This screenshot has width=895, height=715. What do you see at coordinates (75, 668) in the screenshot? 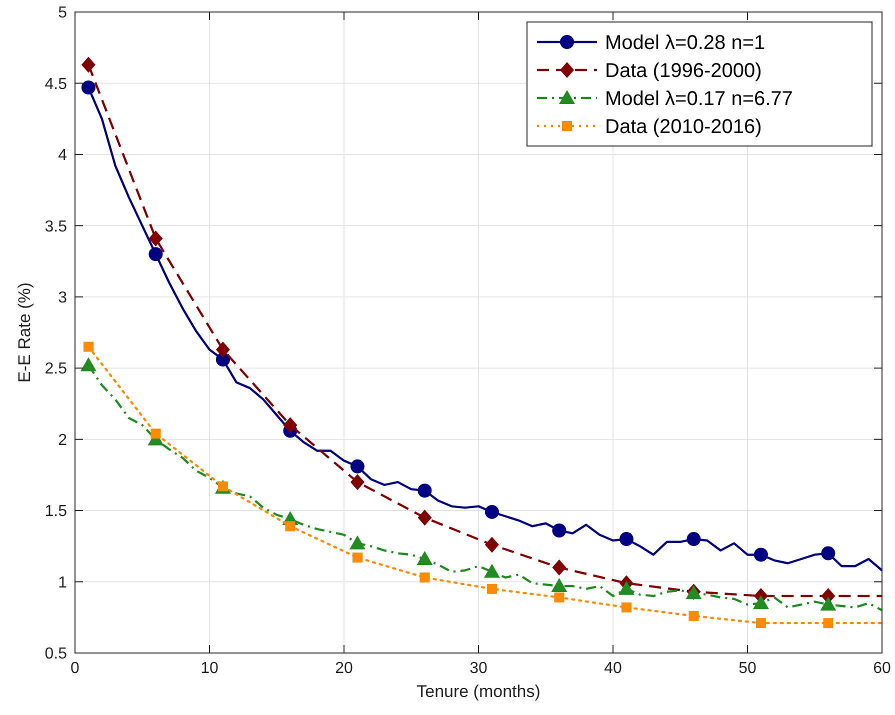
I see `x-tick-label: 0` at bounding box center [75, 668].